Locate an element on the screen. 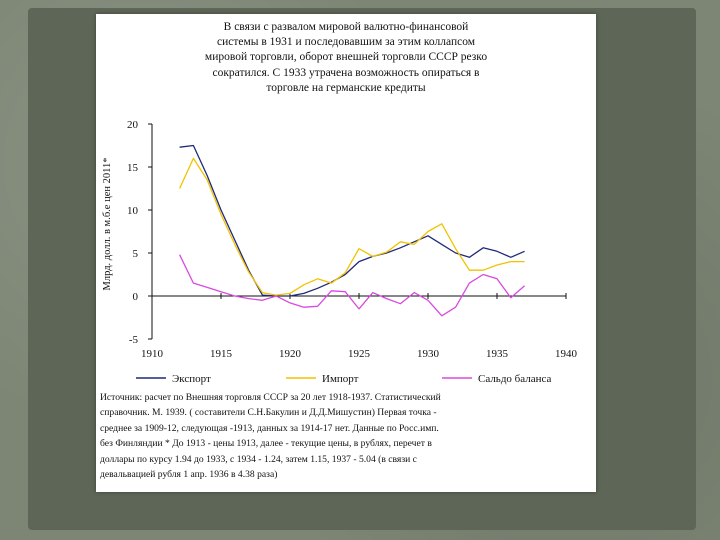  legend-label: Сальдо баланса is located at coordinates (515, 379).